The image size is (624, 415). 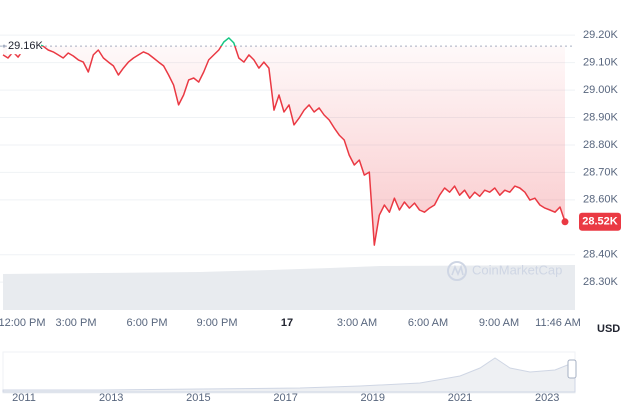 What do you see at coordinates (373, 398) in the screenshot?
I see `navigator-label: 2019` at bounding box center [373, 398].